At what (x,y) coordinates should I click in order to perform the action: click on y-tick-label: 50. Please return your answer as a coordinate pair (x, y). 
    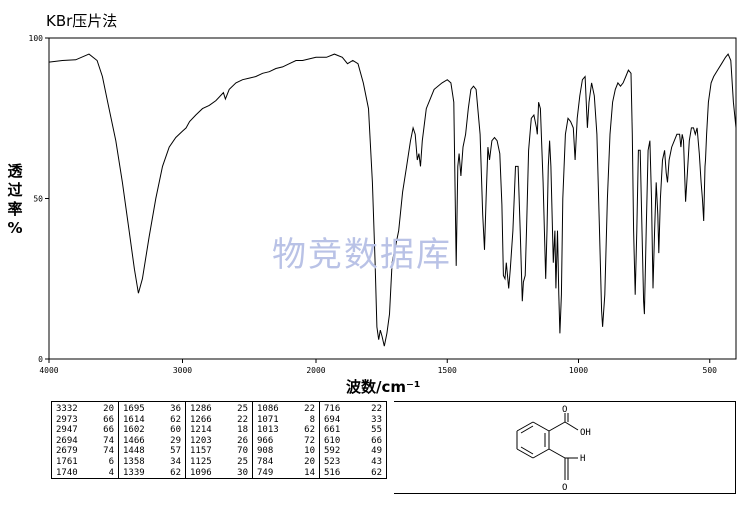
    Looking at the image, I should click on (38, 199).